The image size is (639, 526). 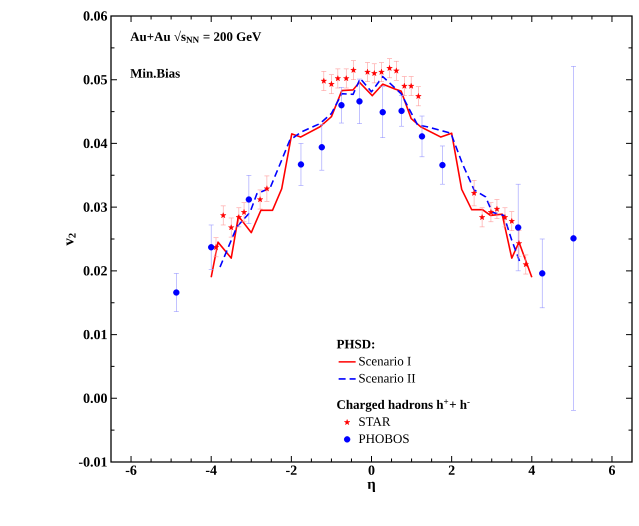 I want to click on x-tick-label: 0, so click(x=371, y=470).